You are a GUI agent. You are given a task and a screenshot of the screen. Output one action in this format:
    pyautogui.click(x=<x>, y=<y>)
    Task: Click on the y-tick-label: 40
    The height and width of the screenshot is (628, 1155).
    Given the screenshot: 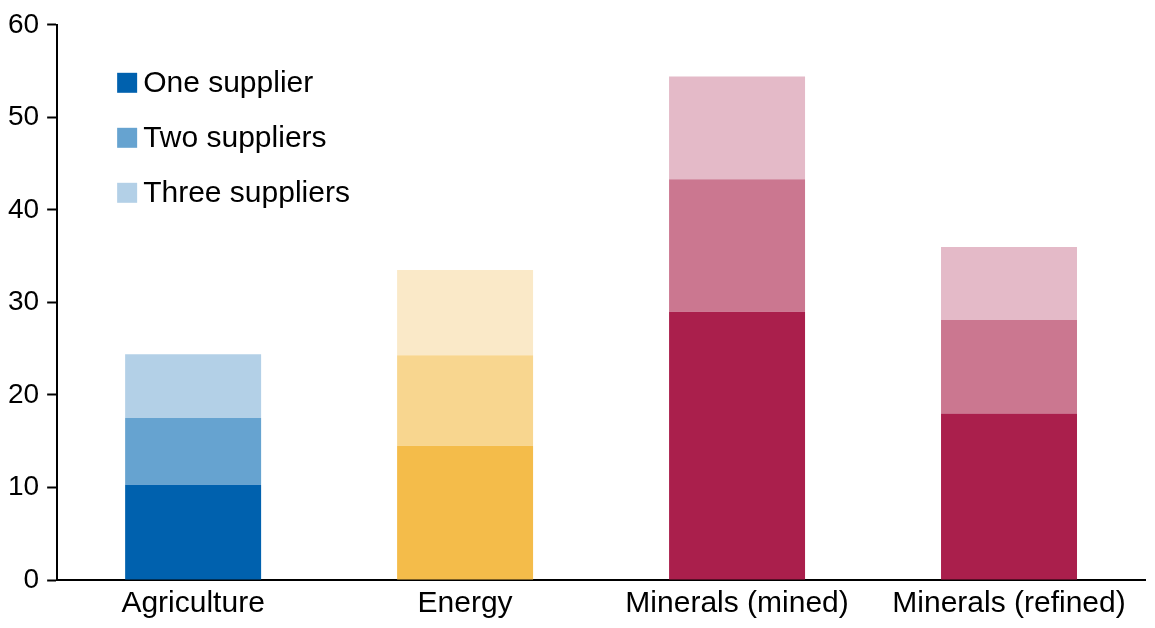 What is the action you would take?
    pyautogui.click(x=23, y=208)
    